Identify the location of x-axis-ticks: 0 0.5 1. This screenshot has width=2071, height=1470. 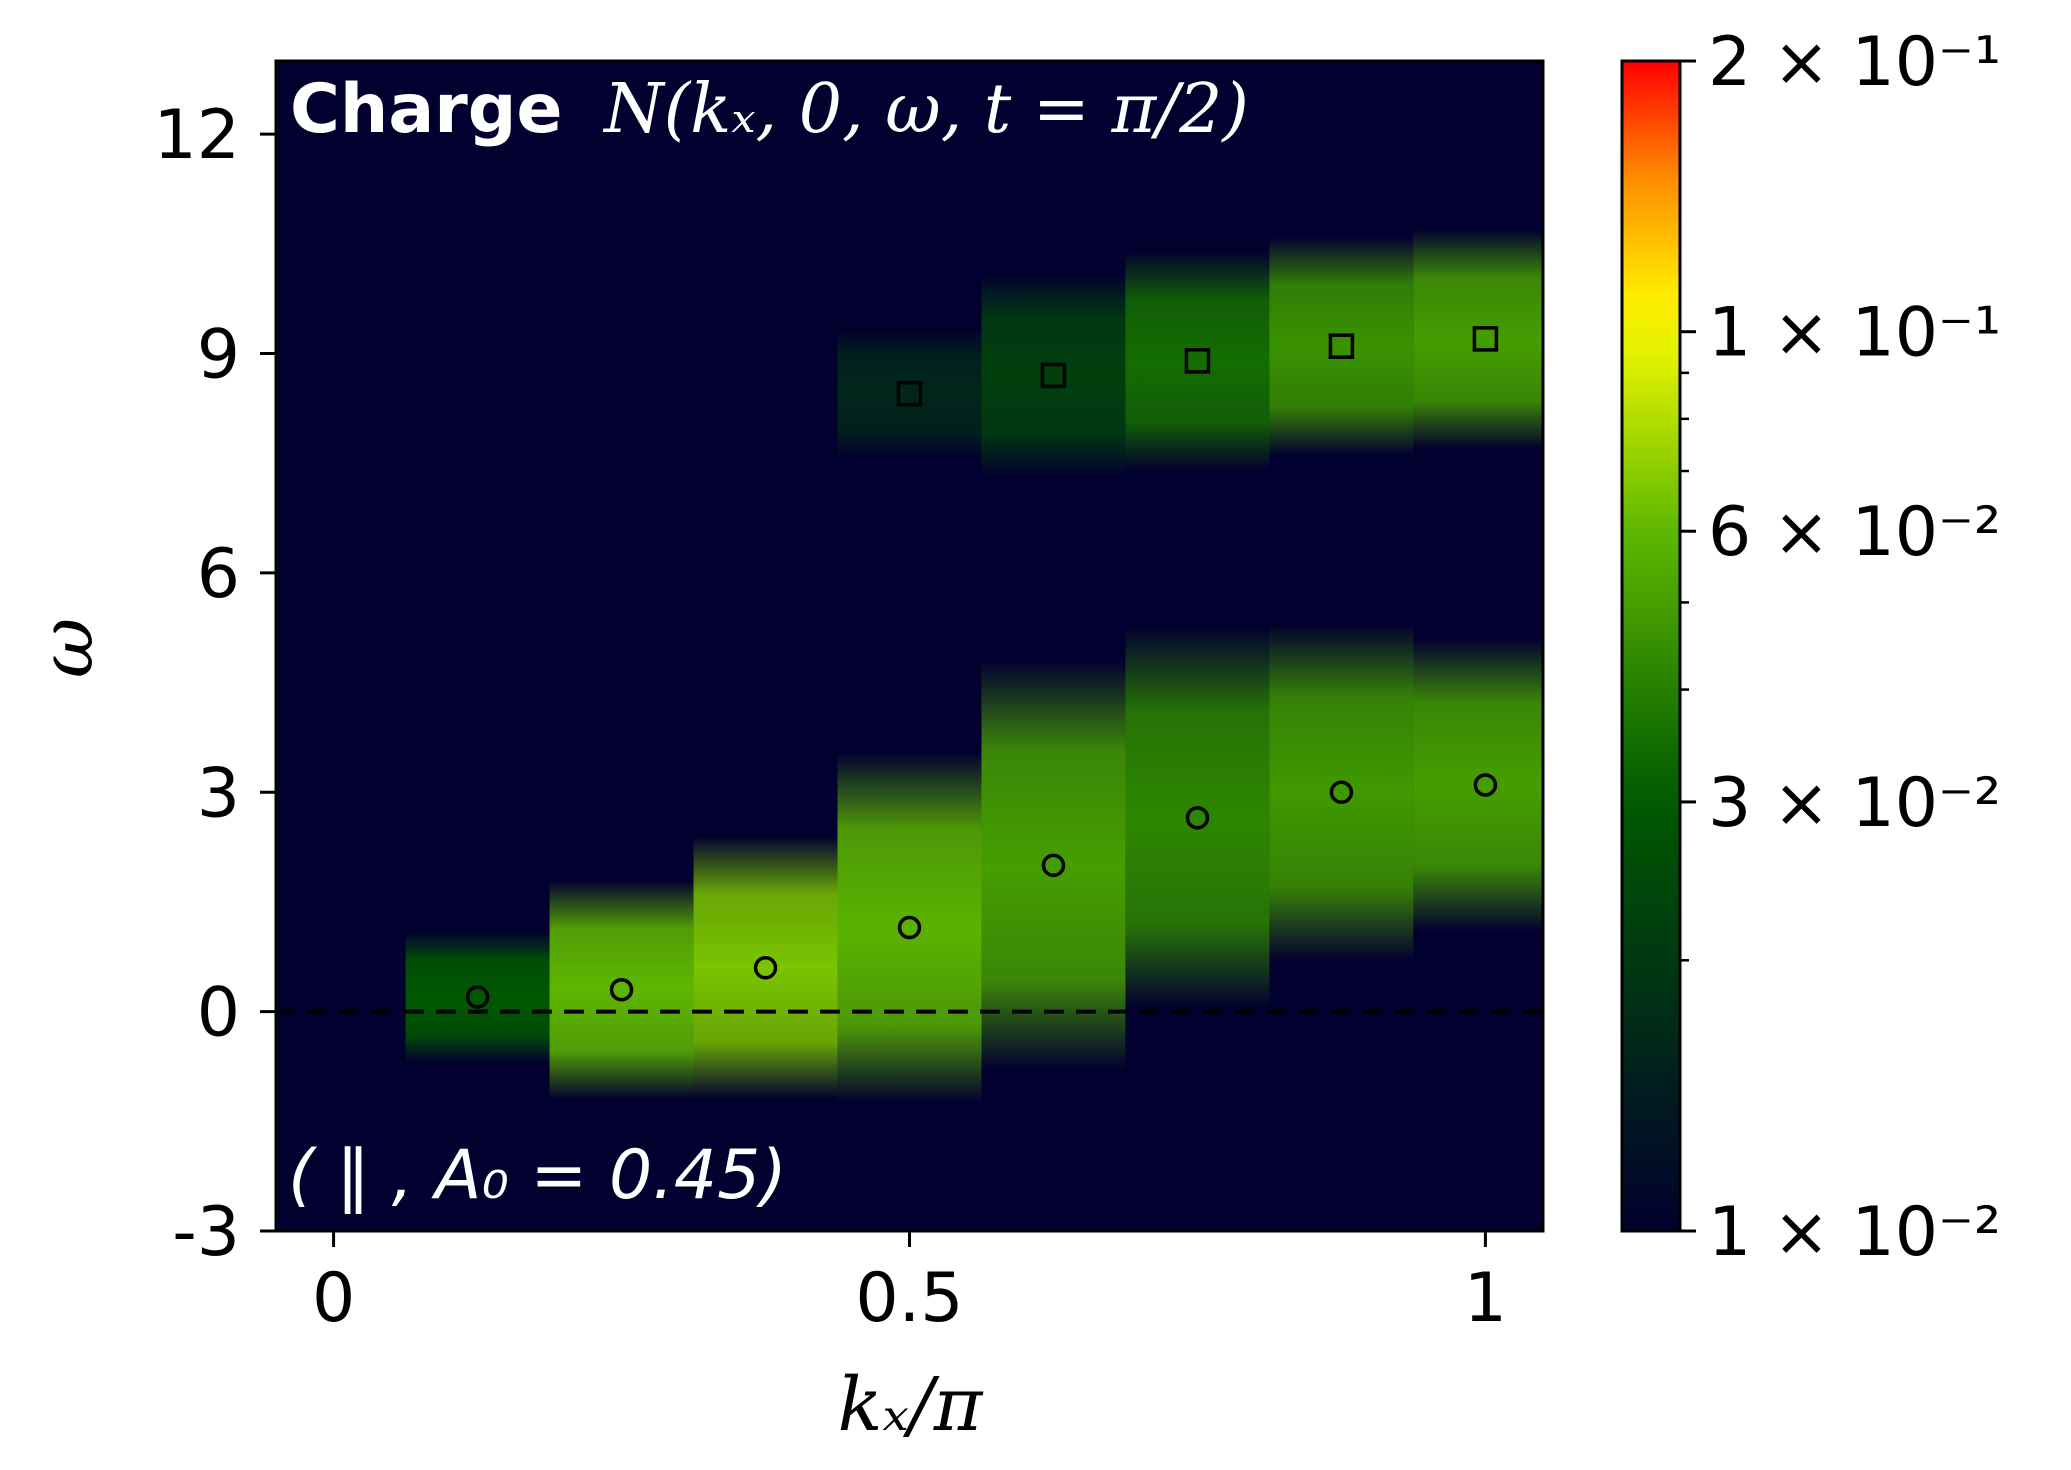
(909, 1284).